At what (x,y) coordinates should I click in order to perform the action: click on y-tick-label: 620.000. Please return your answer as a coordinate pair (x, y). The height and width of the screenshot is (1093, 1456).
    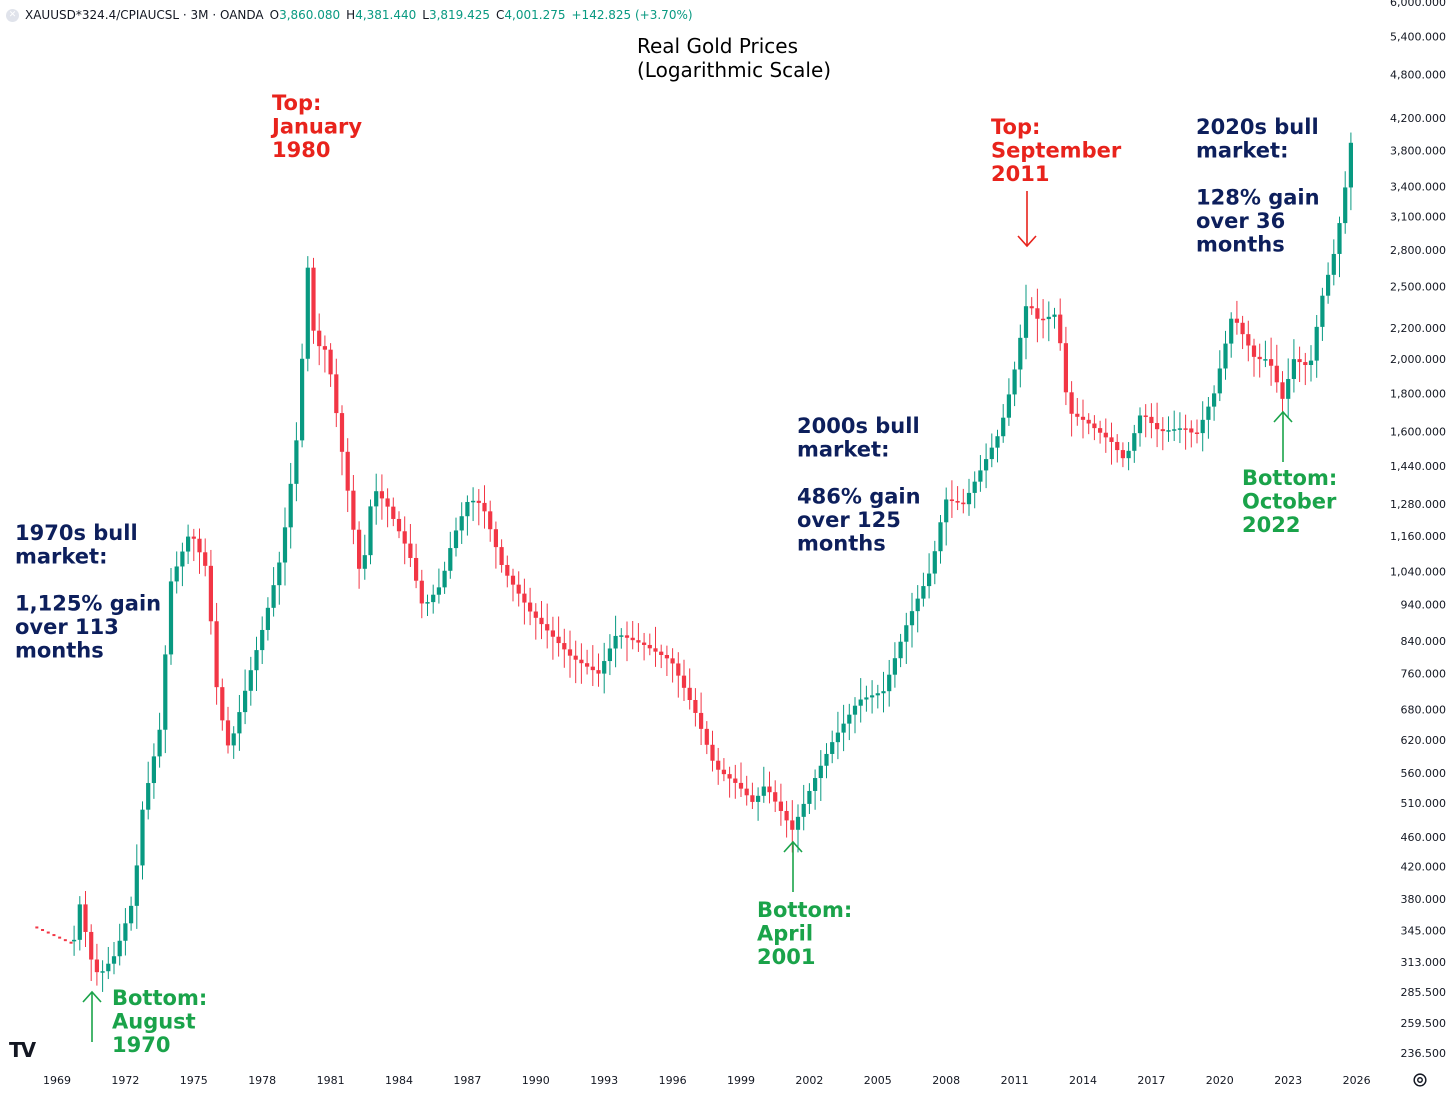
    Looking at the image, I should click on (1424, 740).